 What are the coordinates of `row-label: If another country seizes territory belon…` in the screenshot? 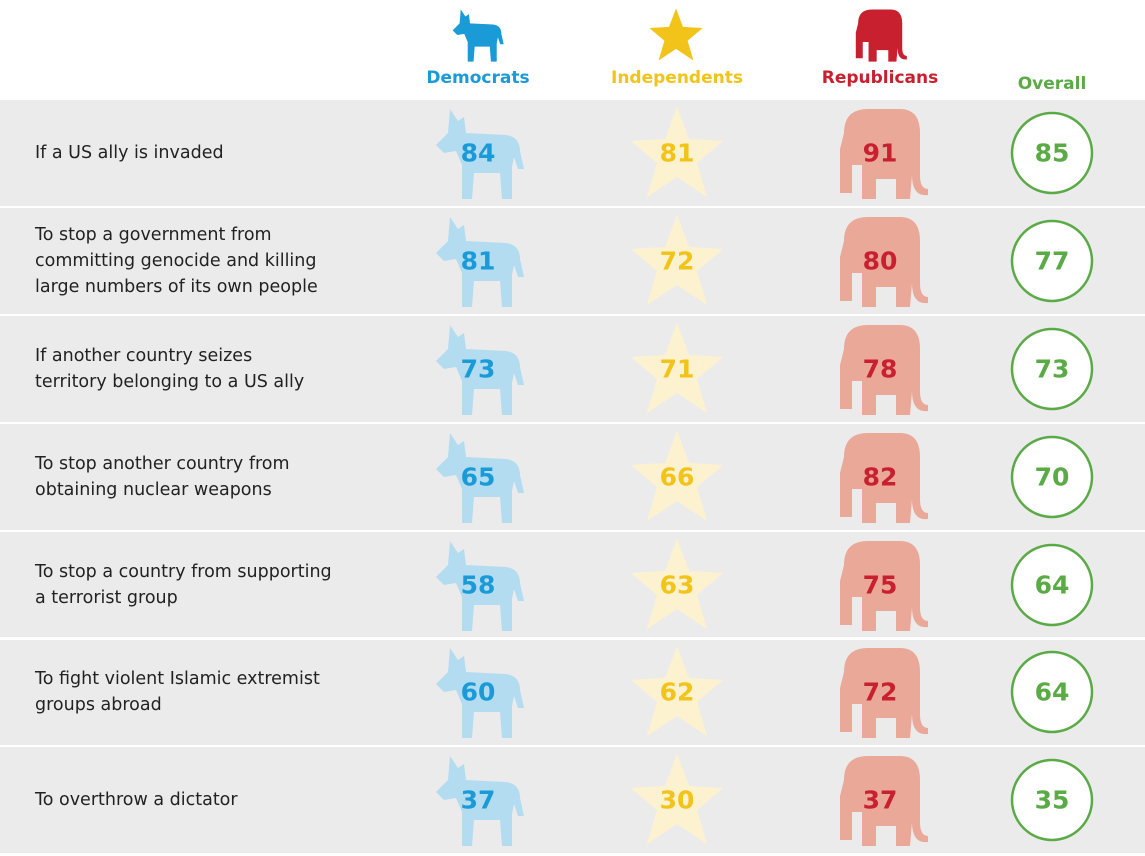 It's located at (169, 369).